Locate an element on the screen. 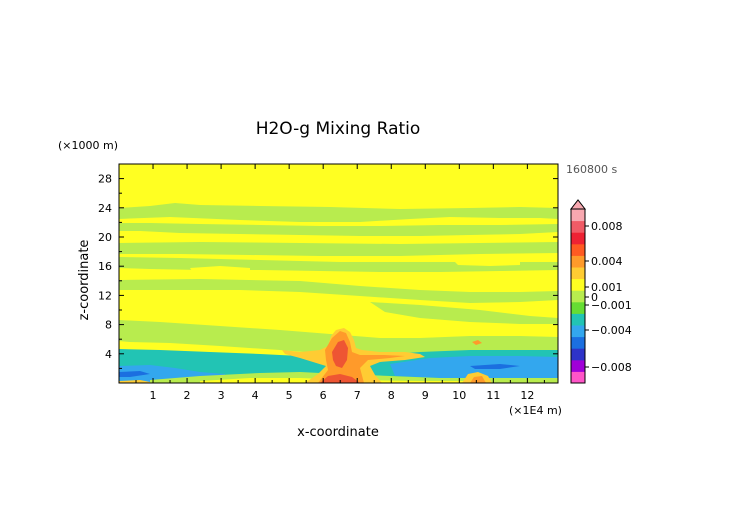 The width and height of the screenshot is (752, 532). y-tick-label: 4 is located at coordinates (108, 354).